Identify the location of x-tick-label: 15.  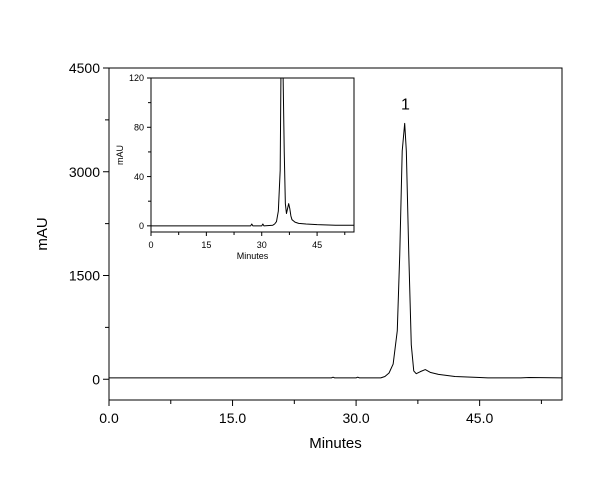
(206, 245).